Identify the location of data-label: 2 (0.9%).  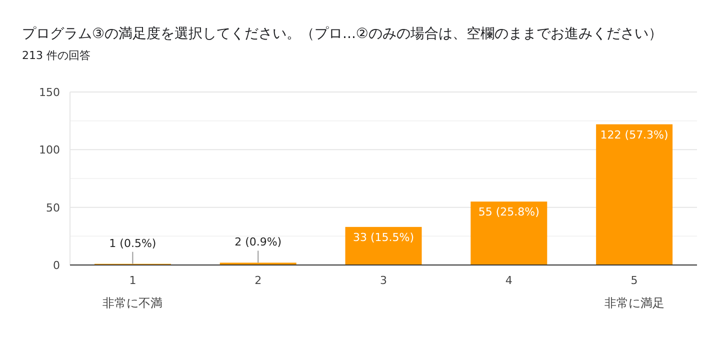
(258, 242).